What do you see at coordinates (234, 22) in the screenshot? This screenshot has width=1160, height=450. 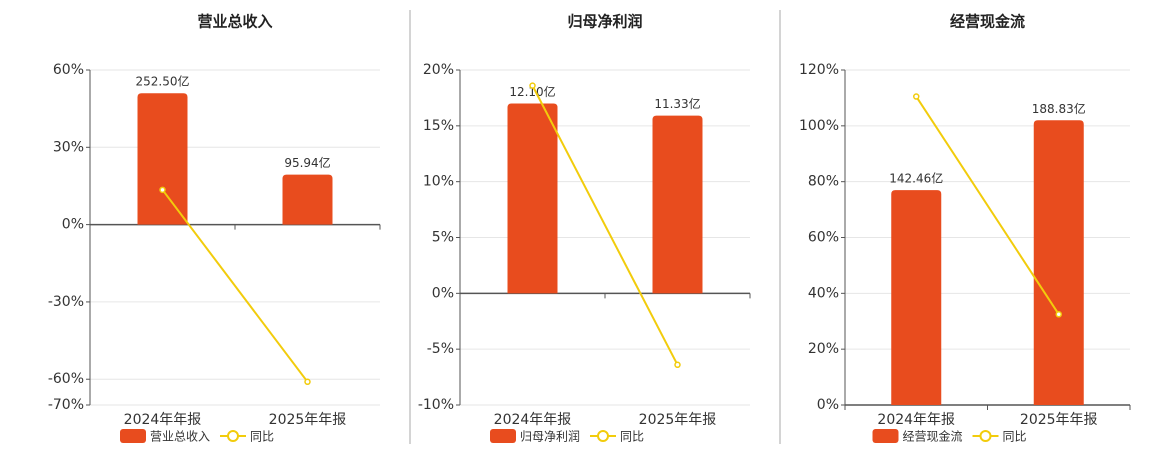 I see `chart-title: 营业总收入` at bounding box center [234, 22].